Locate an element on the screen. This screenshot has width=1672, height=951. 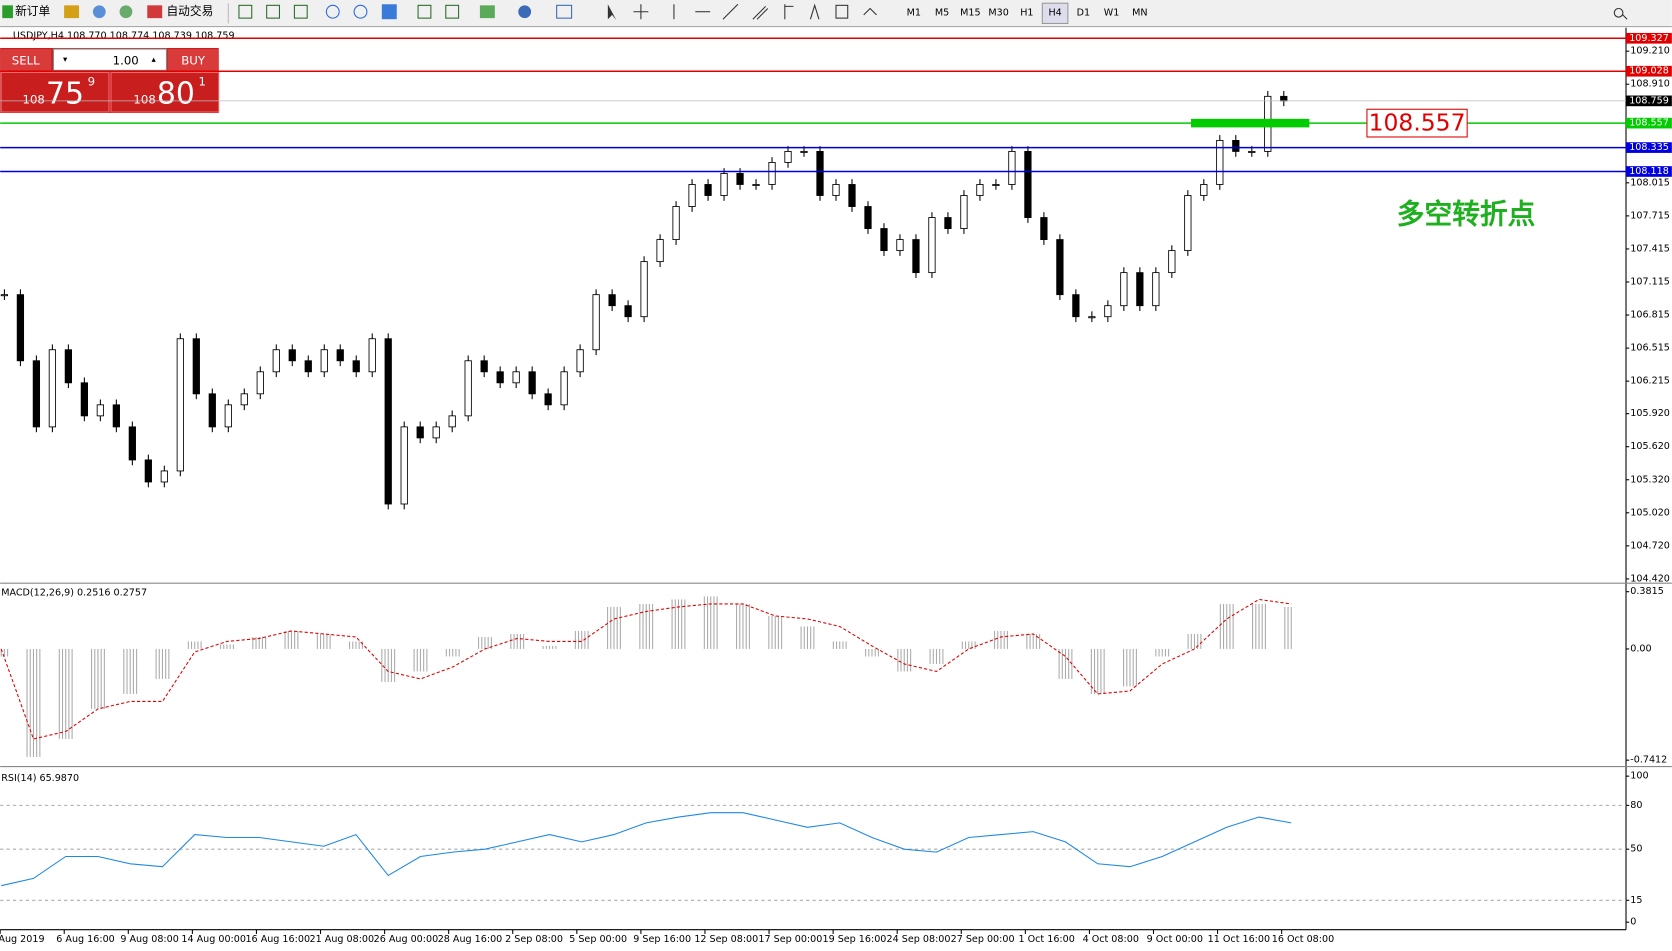
level-price-label: 108.118 is located at coordinates (1649, 171).